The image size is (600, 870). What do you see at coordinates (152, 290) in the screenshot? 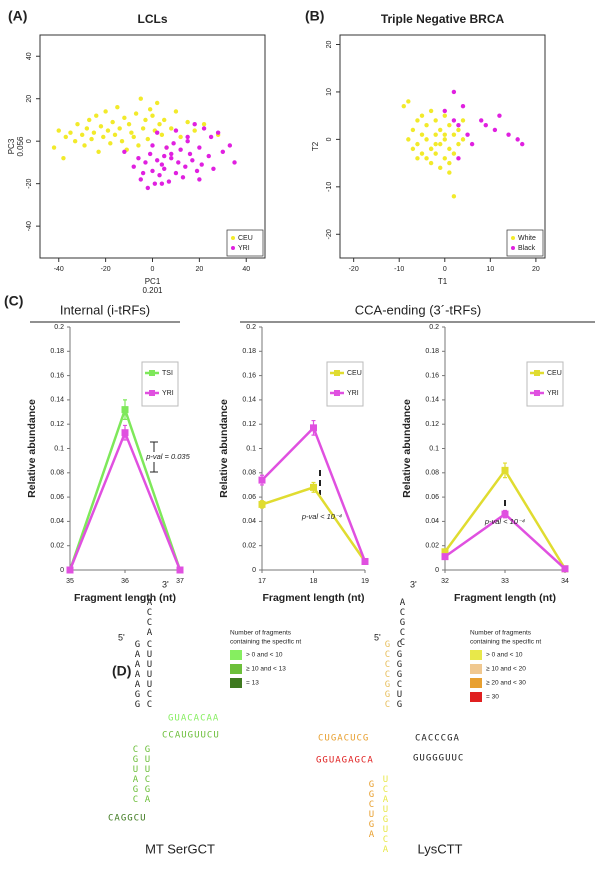
I see `x-axis-label: 0.201` at bounding box center [152, 290].